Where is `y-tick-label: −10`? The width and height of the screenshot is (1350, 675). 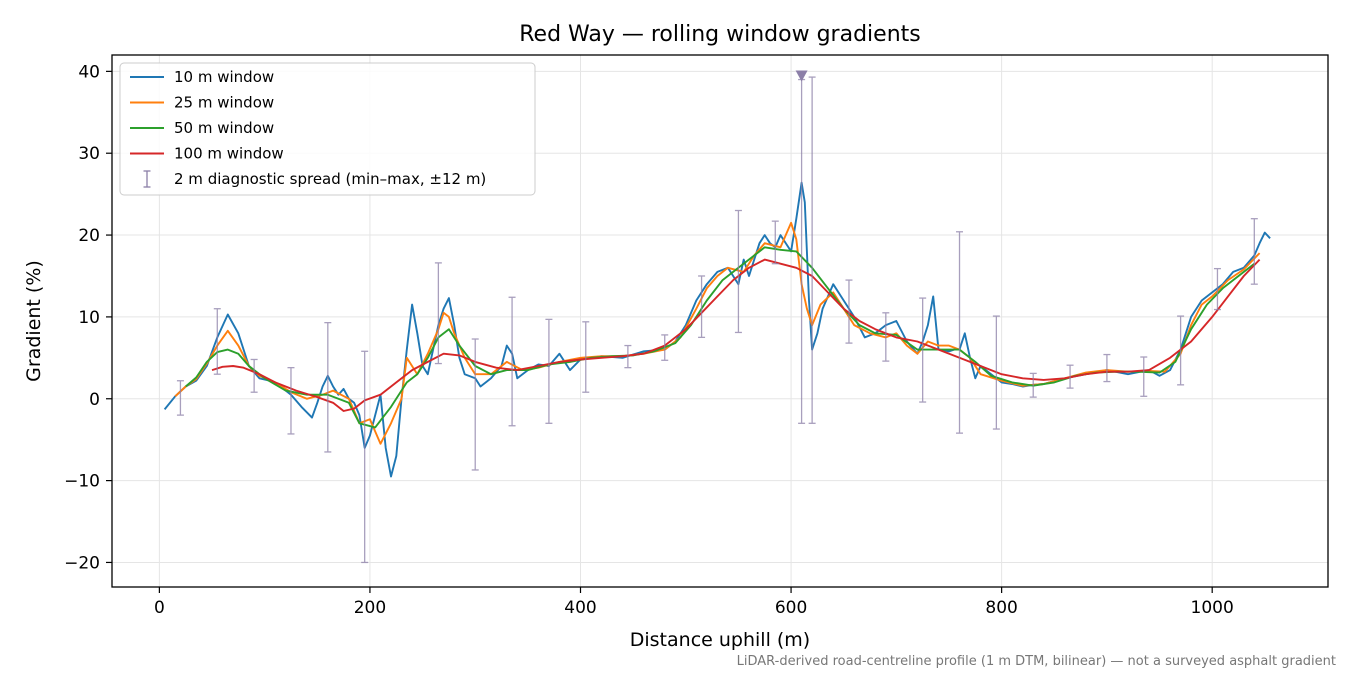 y-tick-label: −10 is located at coordinates (82, 482).